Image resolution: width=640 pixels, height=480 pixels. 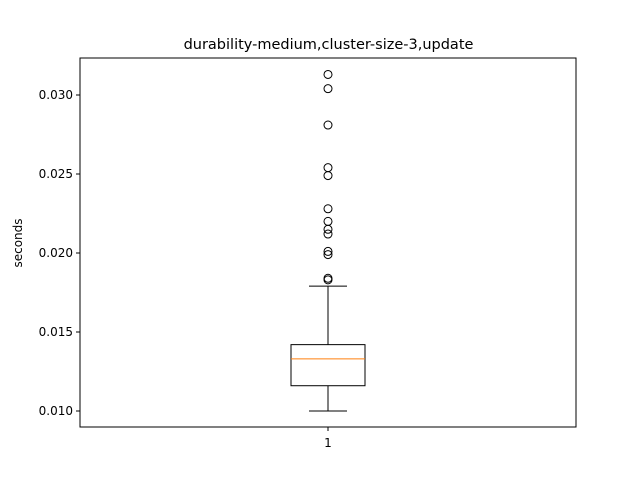 What do you see at coordinates (18, 242) in the screenshot?
I see `y-axis-label: seconds` at bounding box center [18, 242].